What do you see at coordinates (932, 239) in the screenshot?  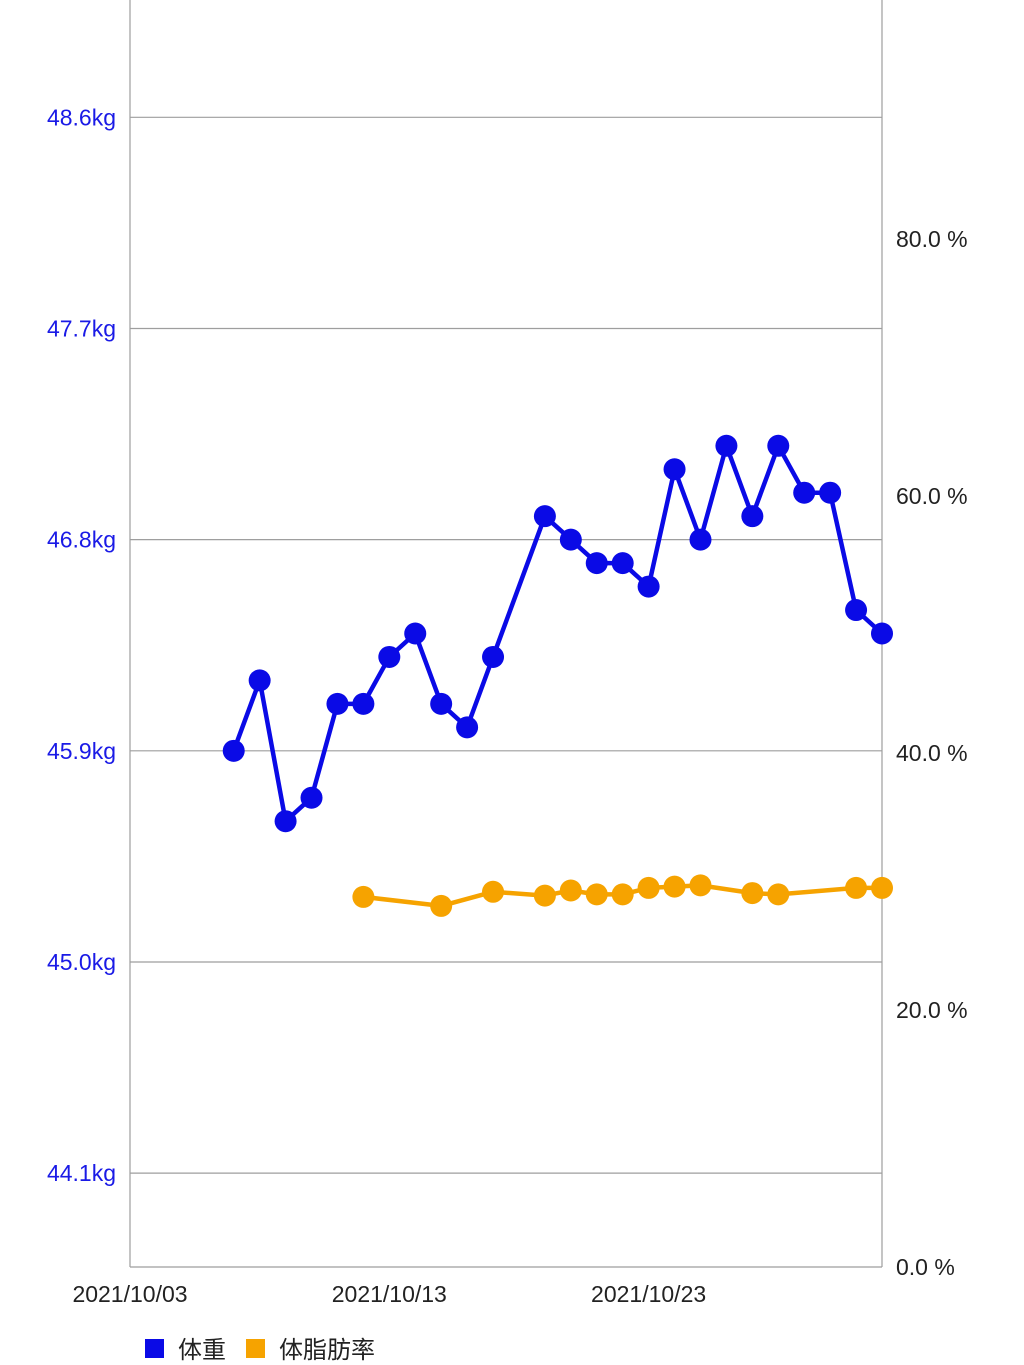 I see `y-right-tick-label: 80.0 %` at bounding box center [932, 239].